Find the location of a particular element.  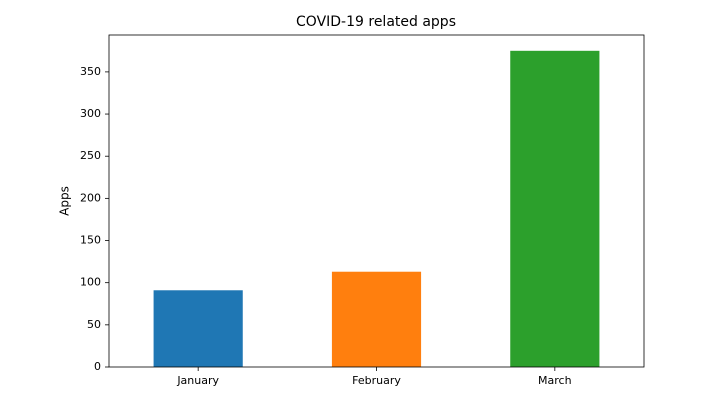

y-tick-label: 50 is located at coordinates (94, 324).